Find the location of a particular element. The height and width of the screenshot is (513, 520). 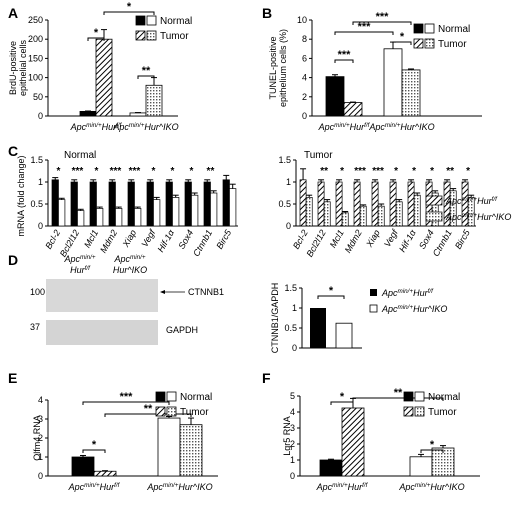

panel-a-x-tick-label: Apcmin/+Hurf/f is located at coordinates (96, 127).